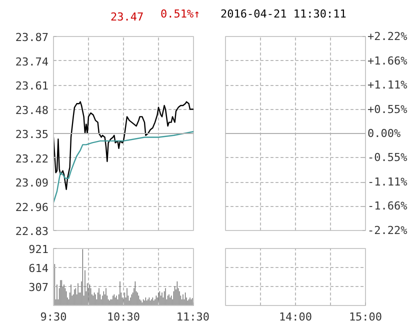 The image size is (415, 330). I want to click on y2-tick-label: 0.00%, so click(384, 133).